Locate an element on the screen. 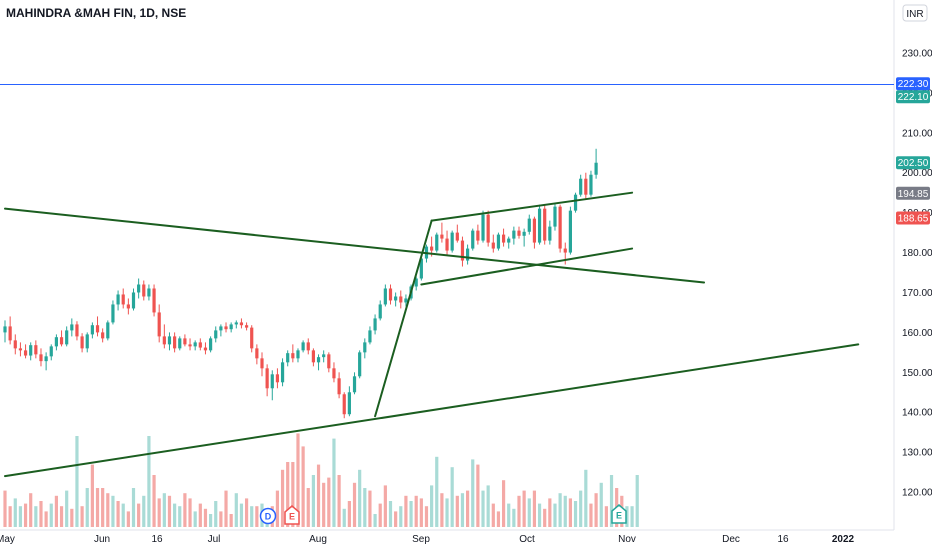  time-tick-label: Sep is located at coordinates (421, 539).